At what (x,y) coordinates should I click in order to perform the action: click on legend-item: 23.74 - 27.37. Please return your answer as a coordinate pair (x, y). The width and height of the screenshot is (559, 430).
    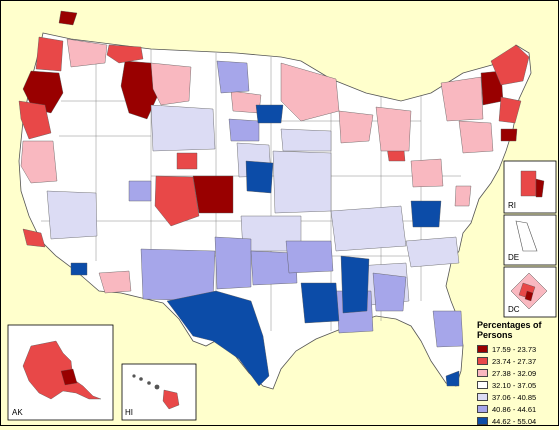
    Looking at the image, I should click on (517, 361).